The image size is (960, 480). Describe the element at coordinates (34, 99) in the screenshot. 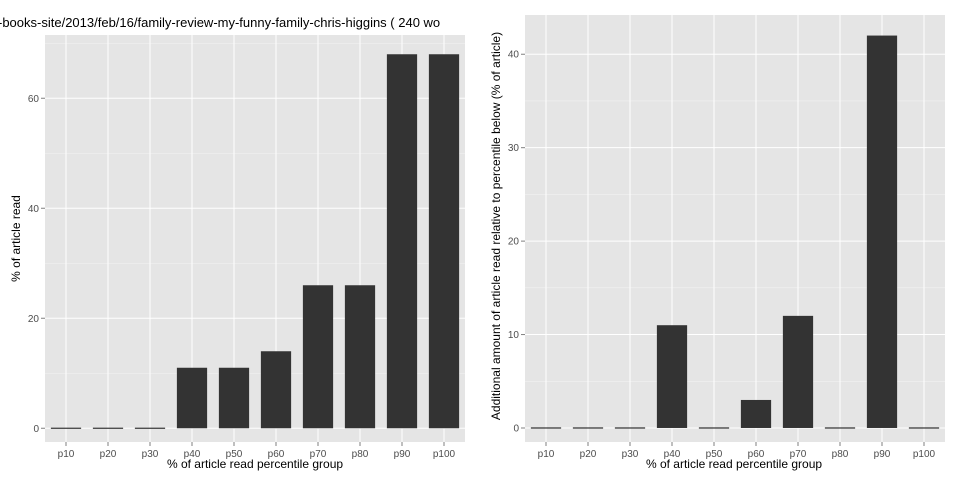

I see `y-tick-label: 60` at that location.